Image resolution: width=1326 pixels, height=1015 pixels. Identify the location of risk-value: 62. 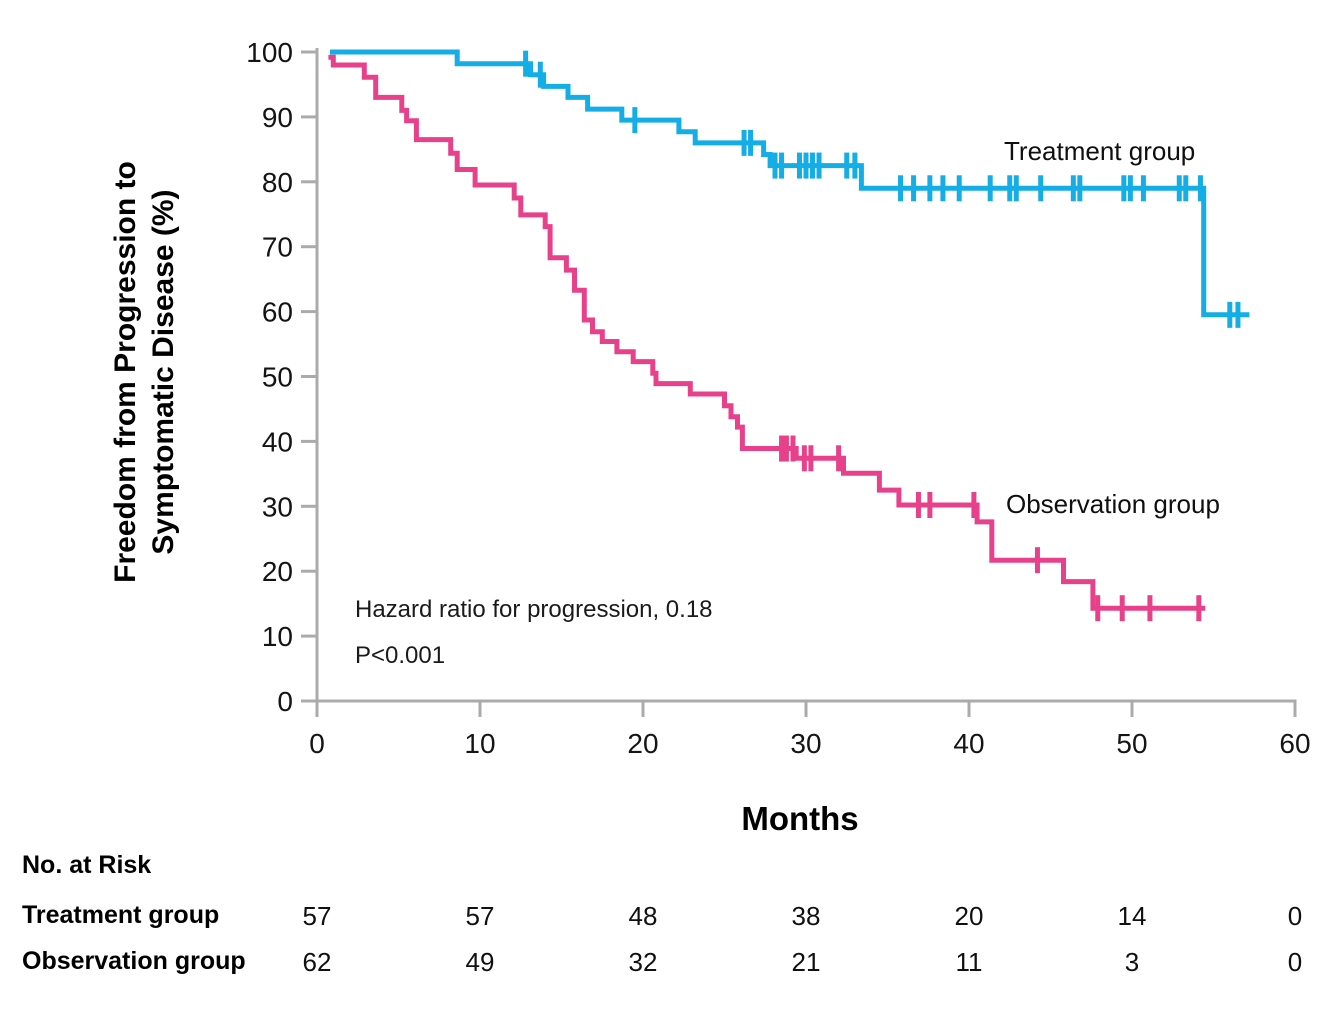
(317, 962).